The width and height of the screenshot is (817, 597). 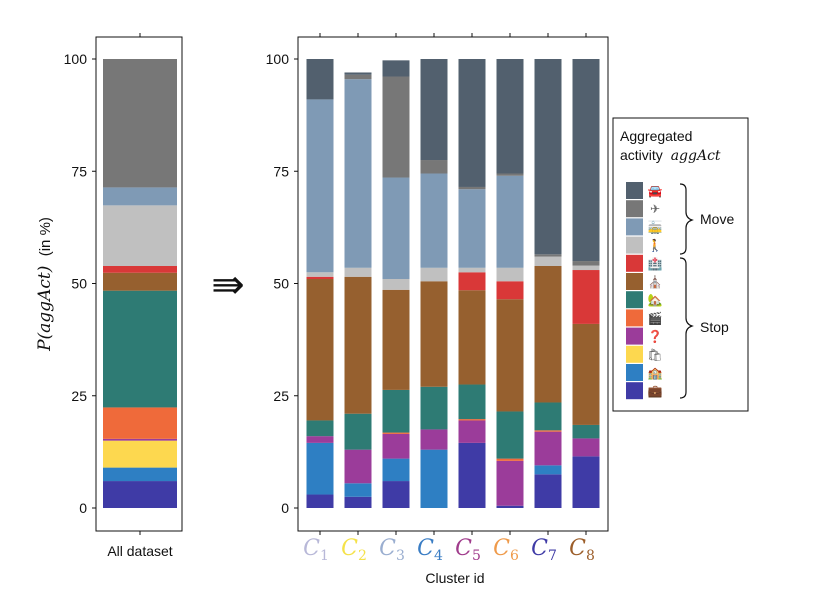 What do you see at coordinates (670, 155) in the screenshot?
I see `legend-title-line2: activity aggAct` at bounding box center [670, 155].